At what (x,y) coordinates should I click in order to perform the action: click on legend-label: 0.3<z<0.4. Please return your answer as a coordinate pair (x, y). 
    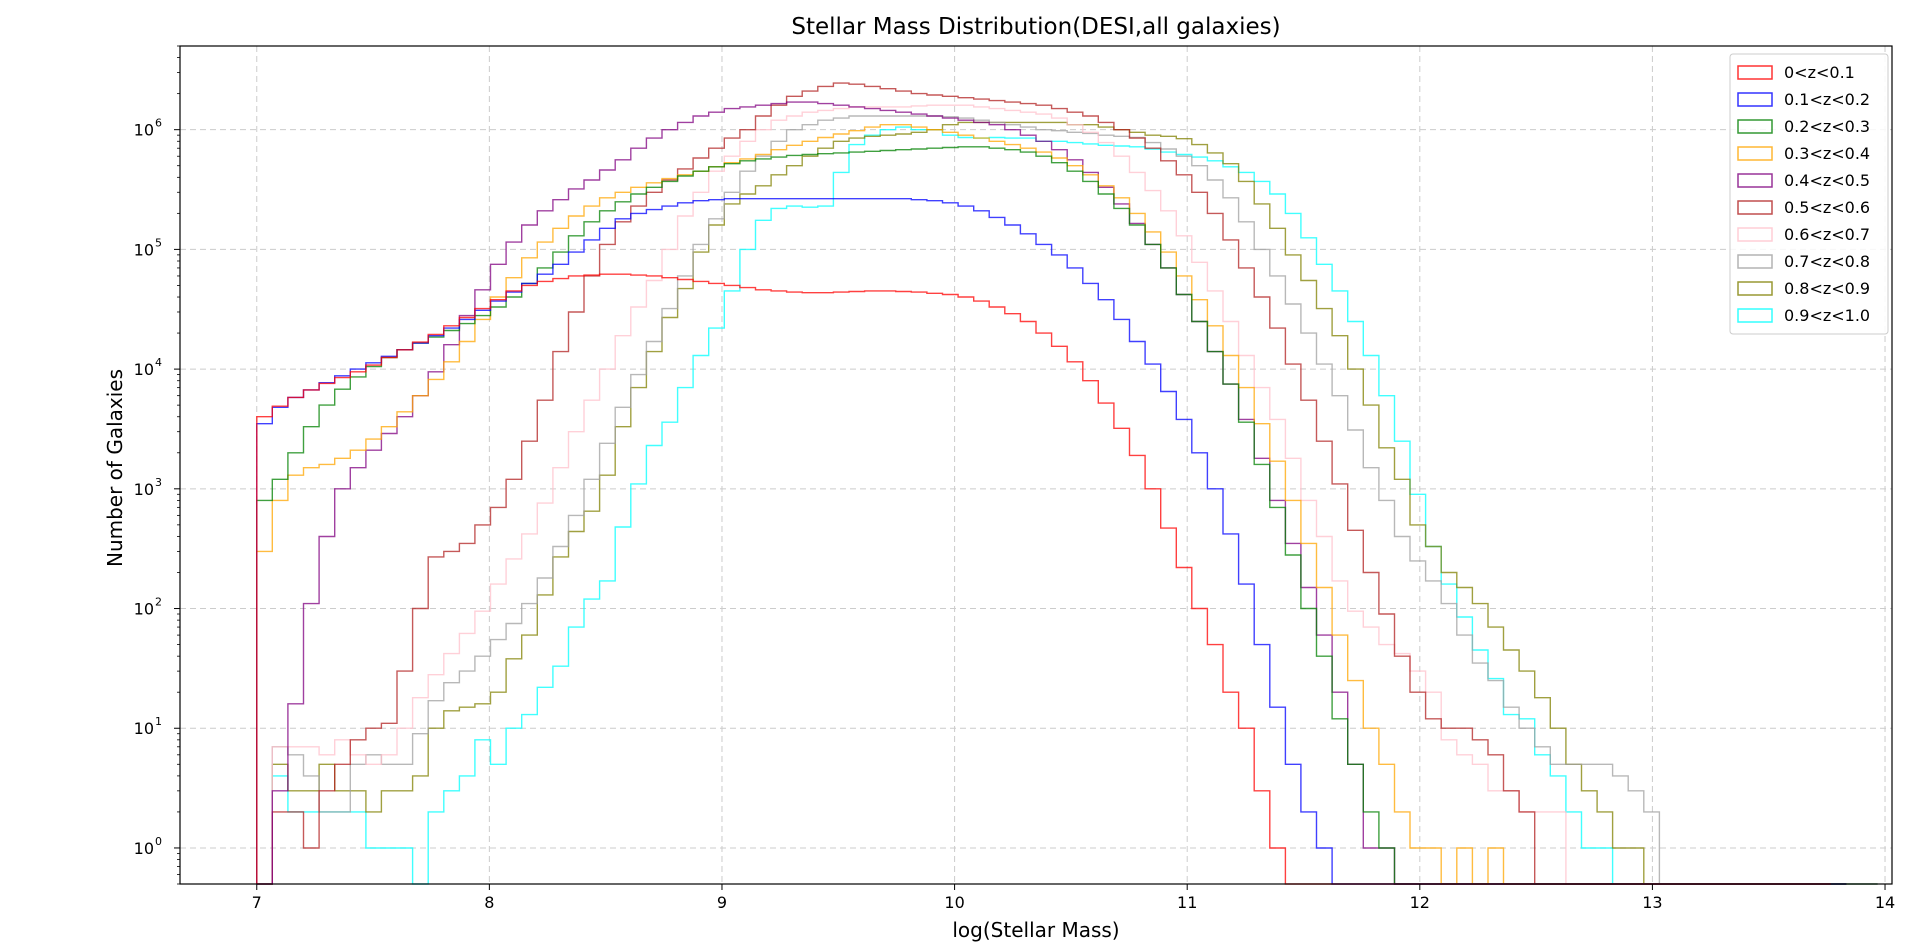
    Looking at the image, I should click on (1827, 153).